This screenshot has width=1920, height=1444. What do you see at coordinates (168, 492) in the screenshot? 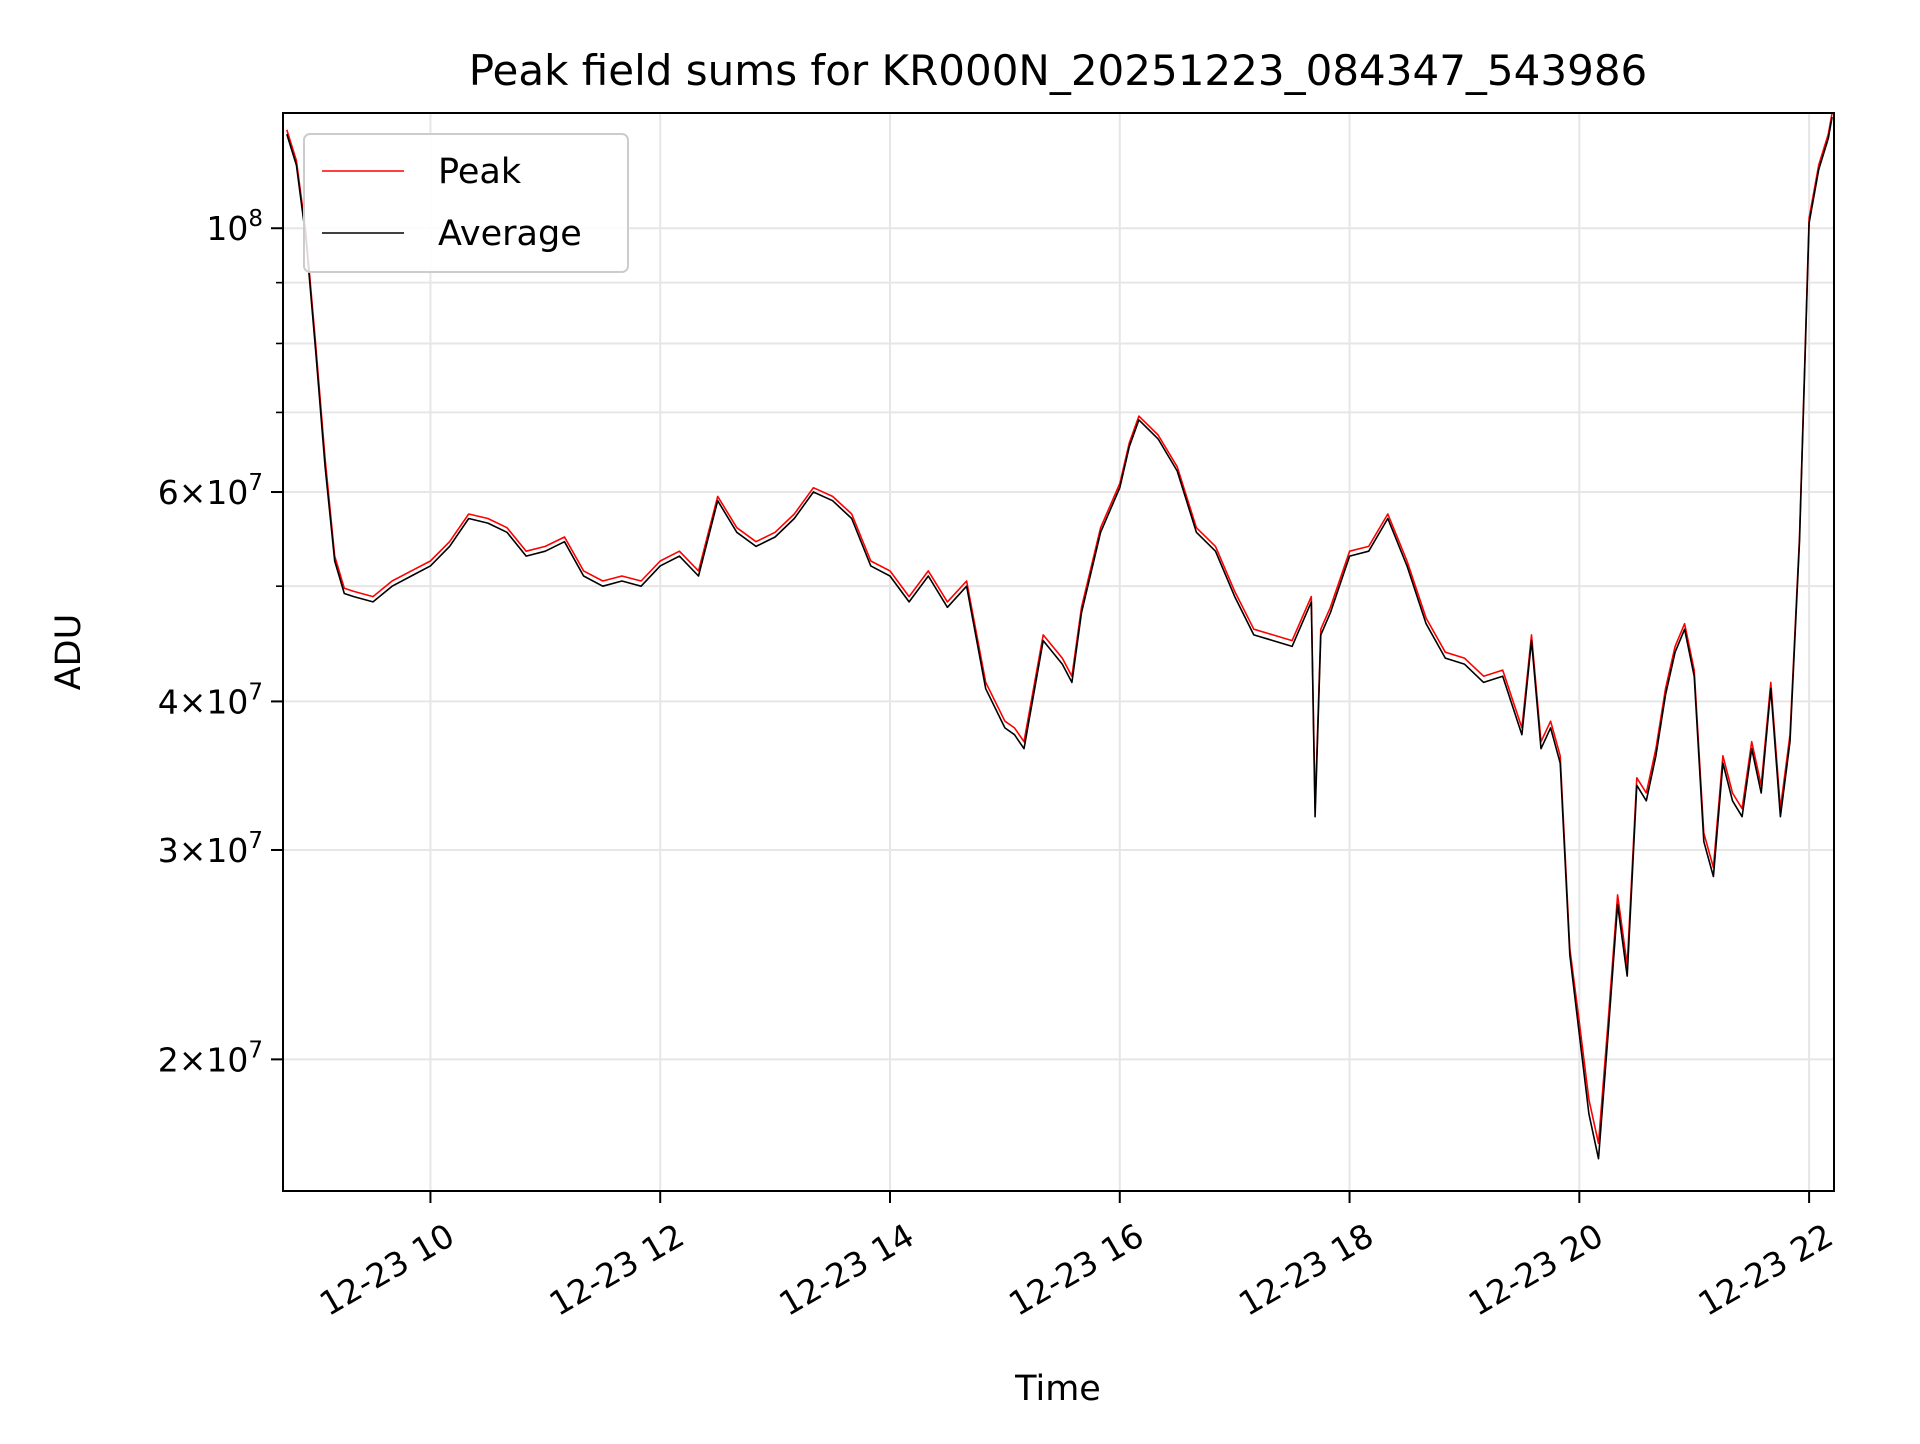
I see `y-tick-mantissa: 6` at bounding box center [168, 492].